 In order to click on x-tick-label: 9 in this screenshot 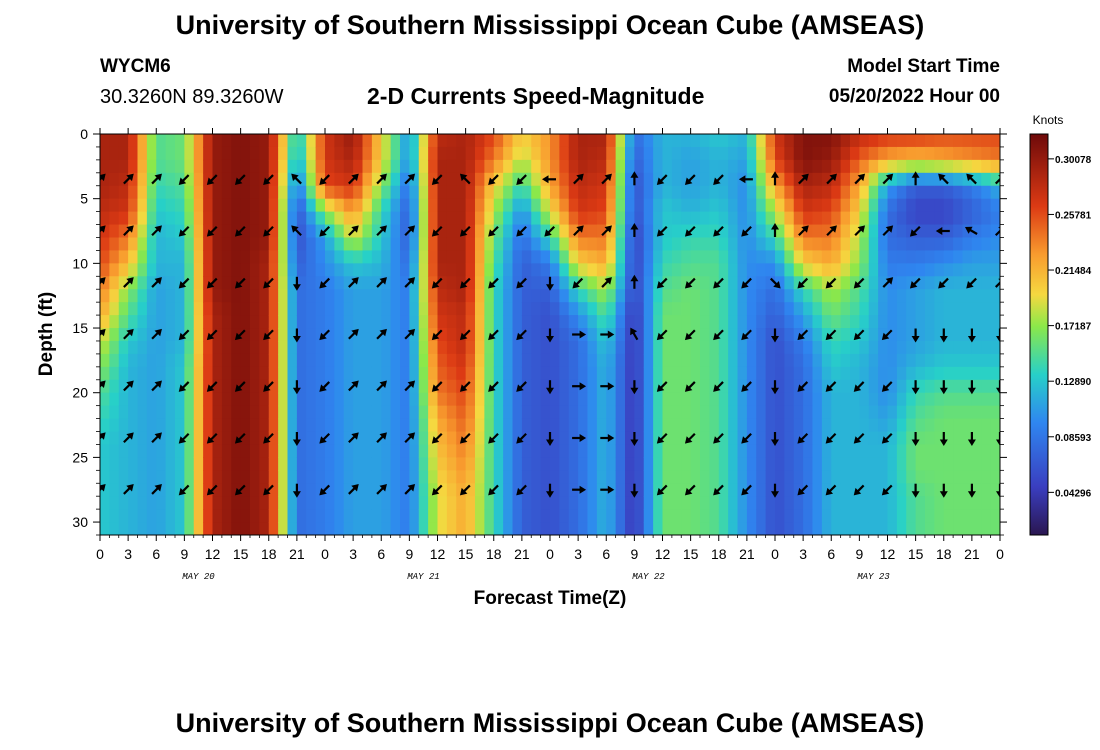, I will do `click(184, 554)`.